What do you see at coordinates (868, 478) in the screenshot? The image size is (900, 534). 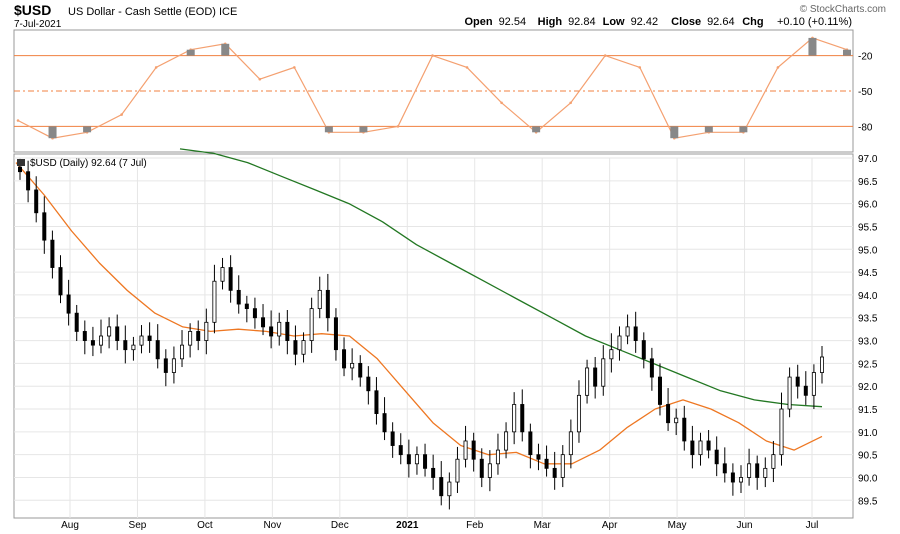 I see `price-tick-label: 90.0` at bounding box center [868, 478].